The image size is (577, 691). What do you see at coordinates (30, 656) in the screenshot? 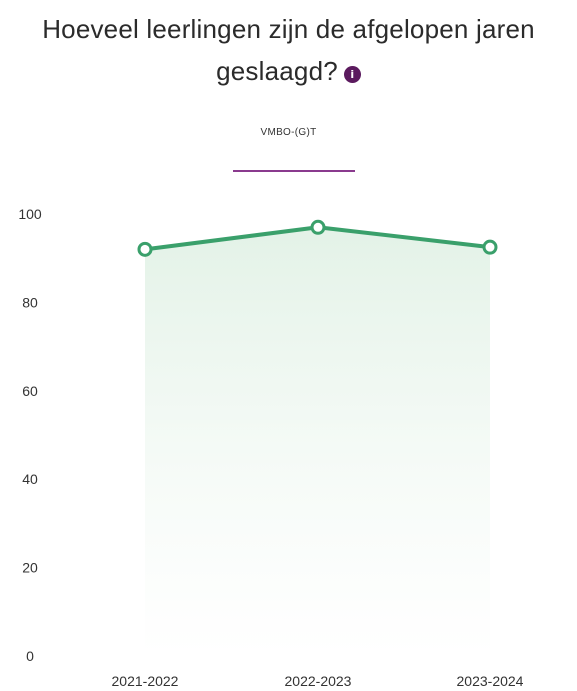
I see `y-tick-label: 0` at bounding box center [30, 656].